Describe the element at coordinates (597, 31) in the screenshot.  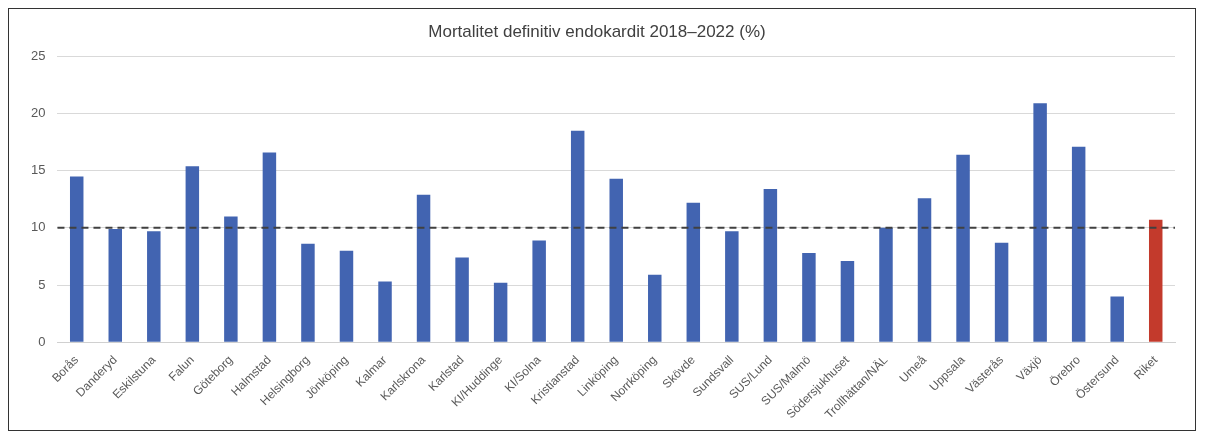
I see `chart-title: Mortalitet definitiv endokardit 2018–2022 (%)` at that location.